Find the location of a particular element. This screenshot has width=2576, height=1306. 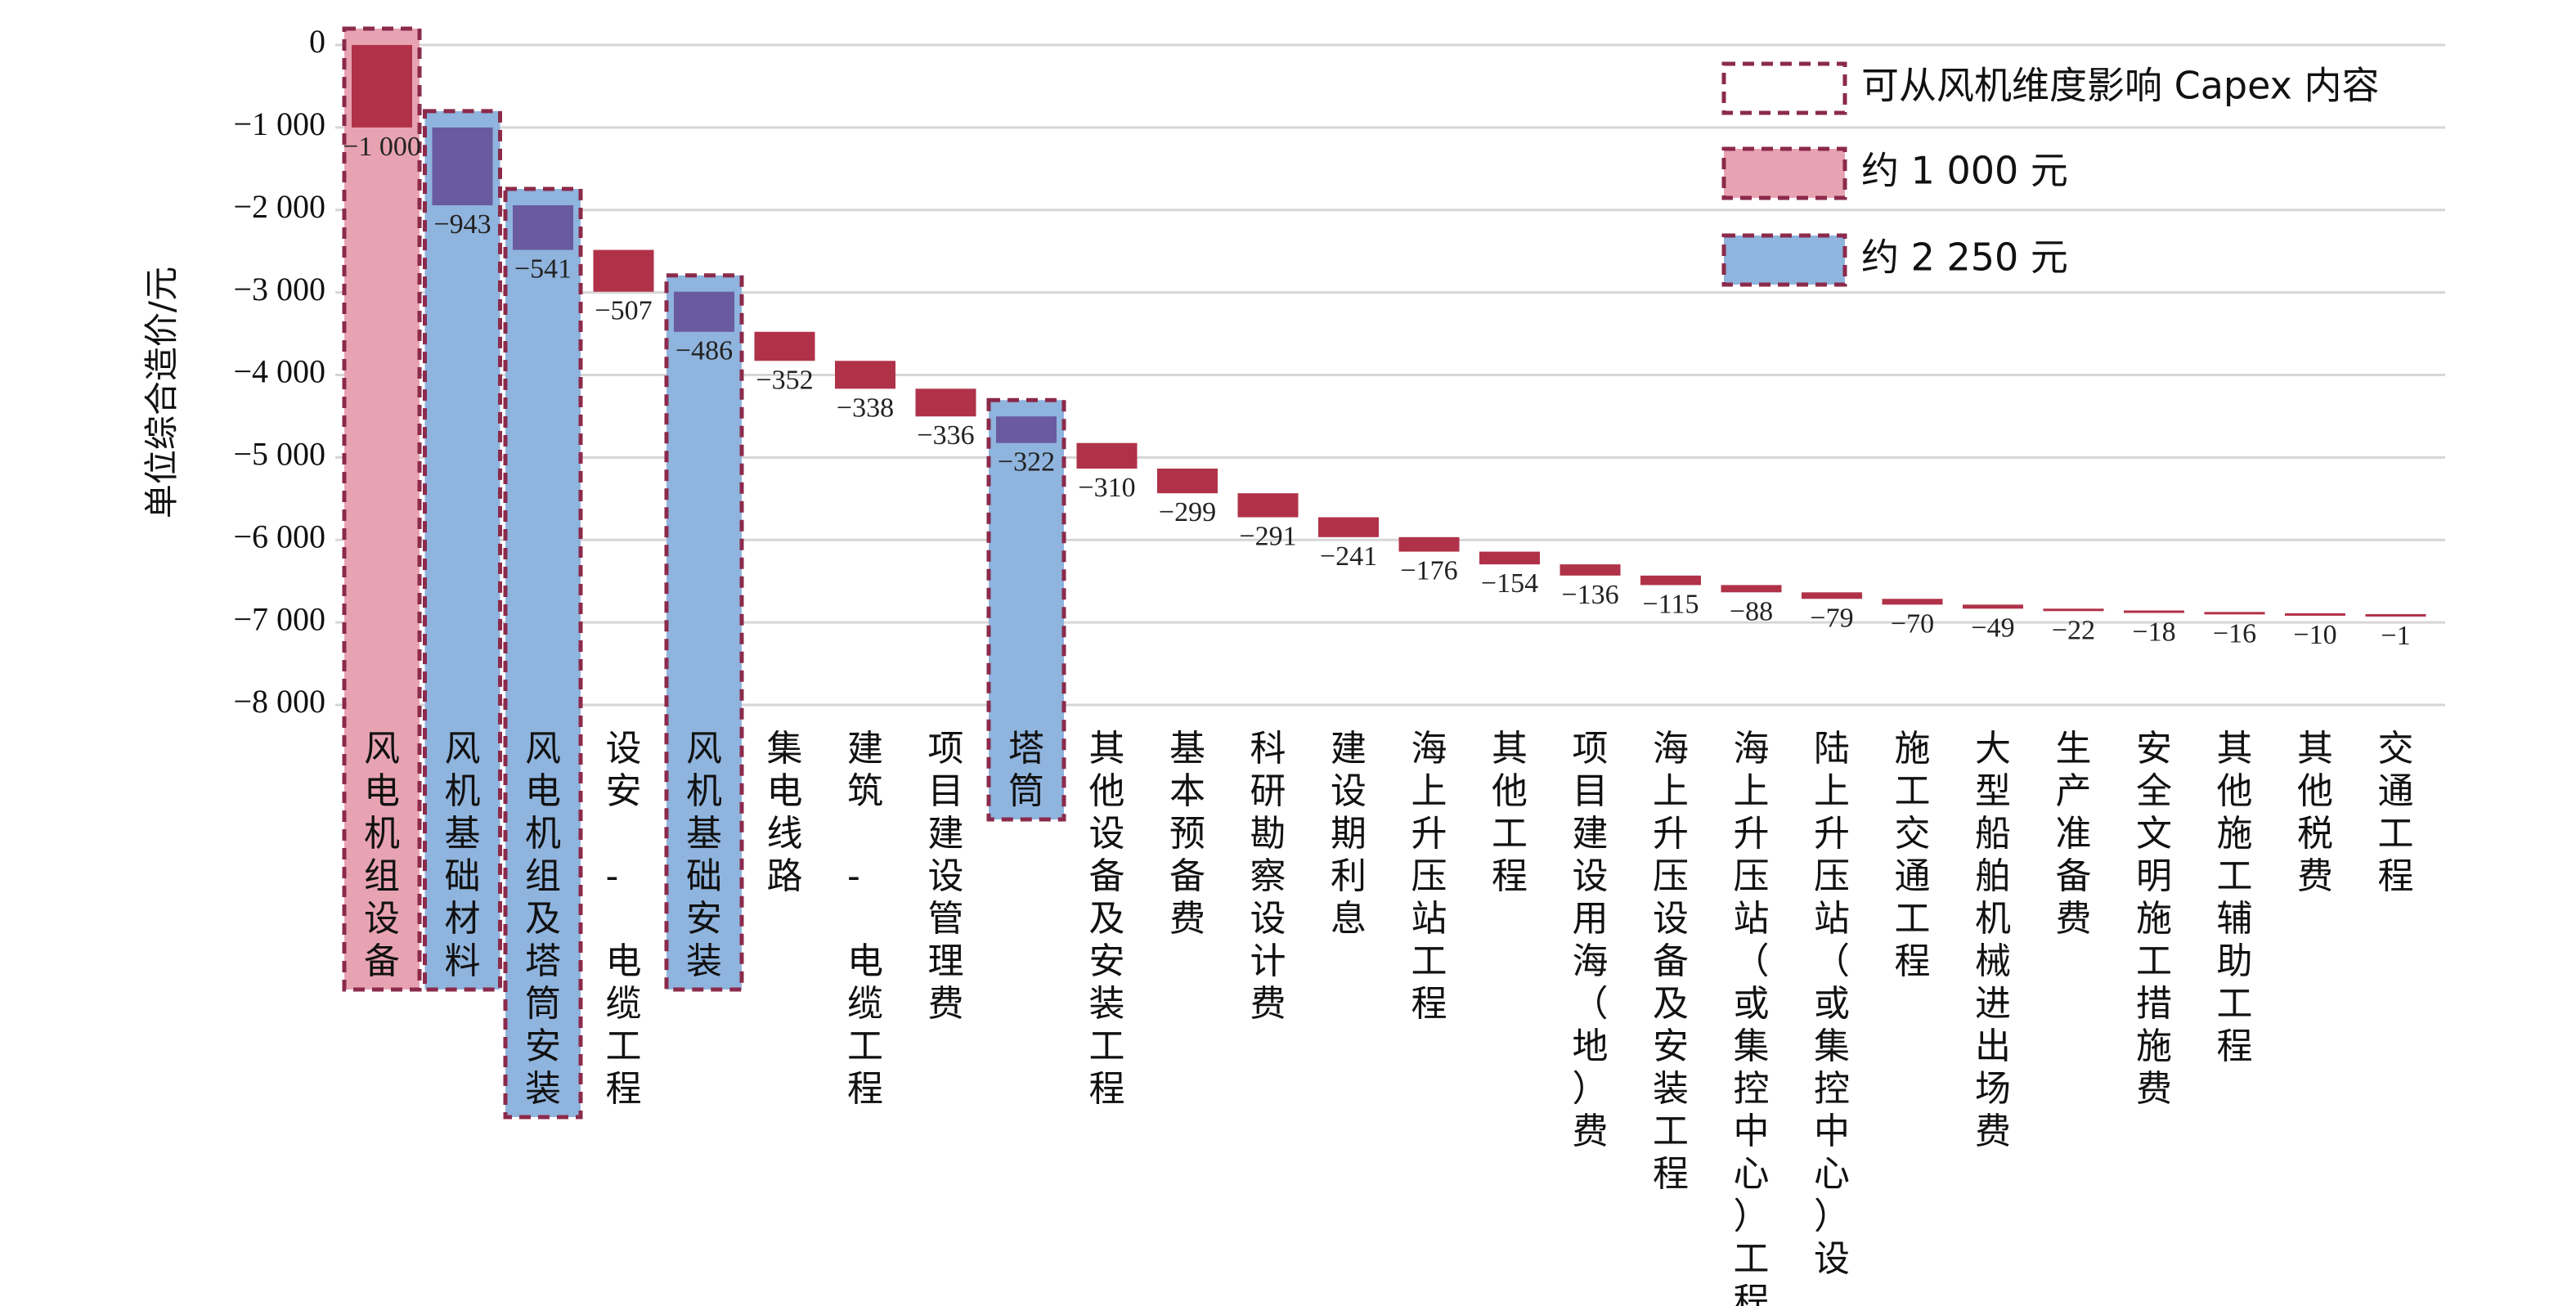

data-label: −943 is located at coordinates (462, 225).